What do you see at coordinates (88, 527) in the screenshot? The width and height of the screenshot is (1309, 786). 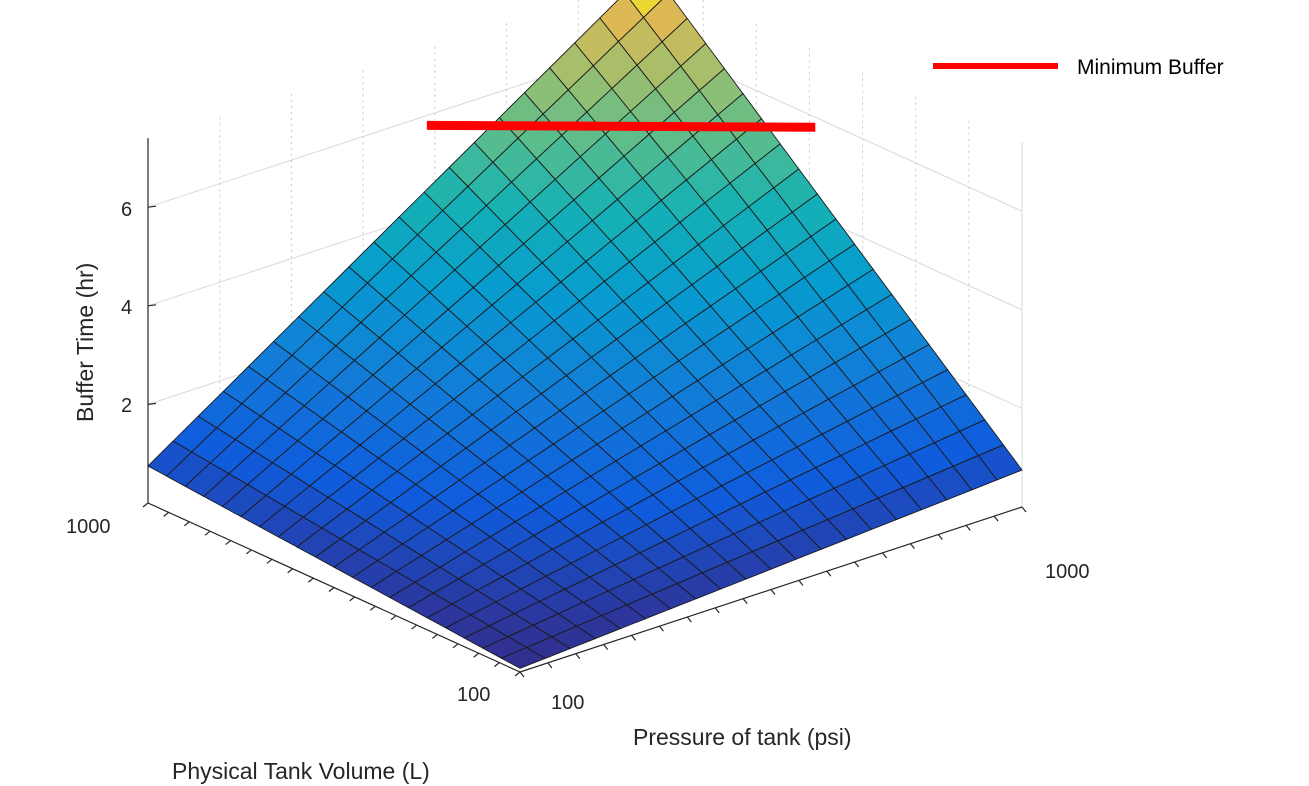 I see `y-tick-label-max: 1000` at bounding box center [88, 527].